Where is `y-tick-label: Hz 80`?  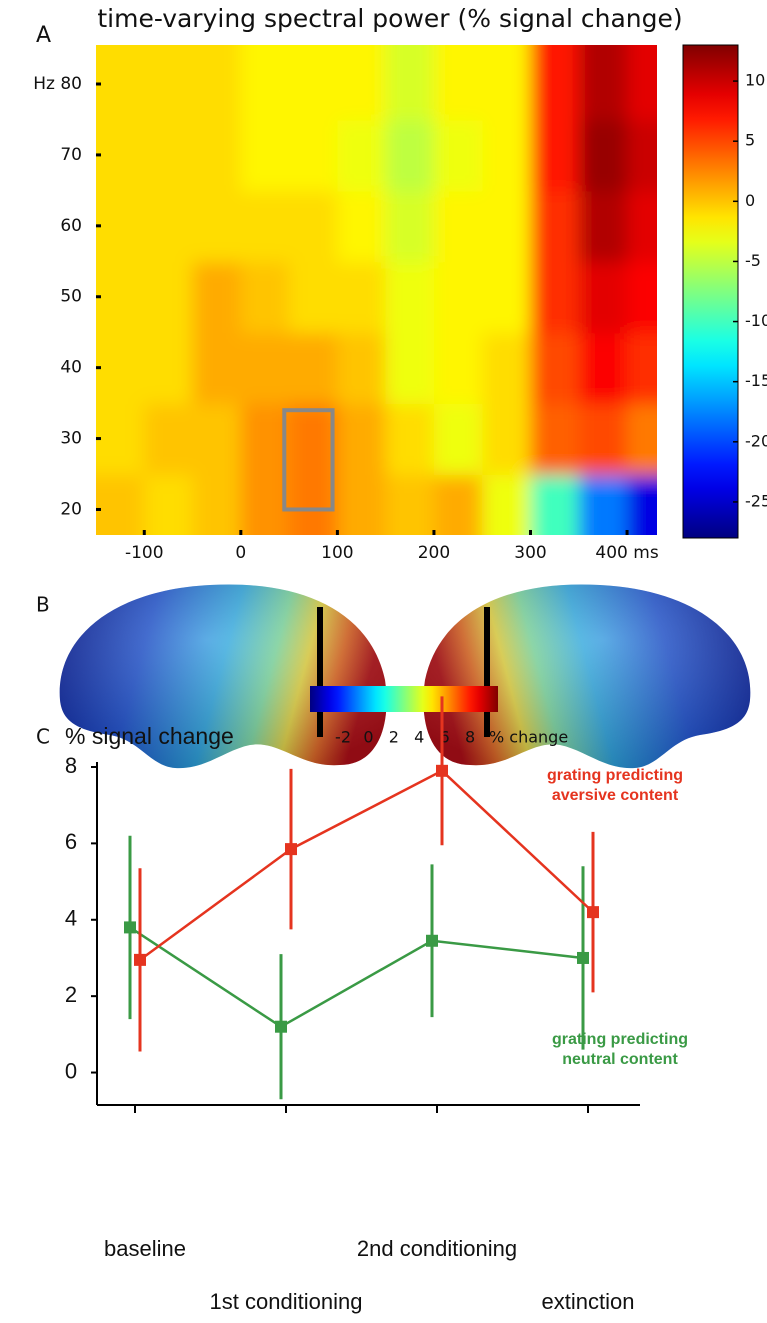
y-tick-label: Hz 80 is located at coordinates (57, 84).